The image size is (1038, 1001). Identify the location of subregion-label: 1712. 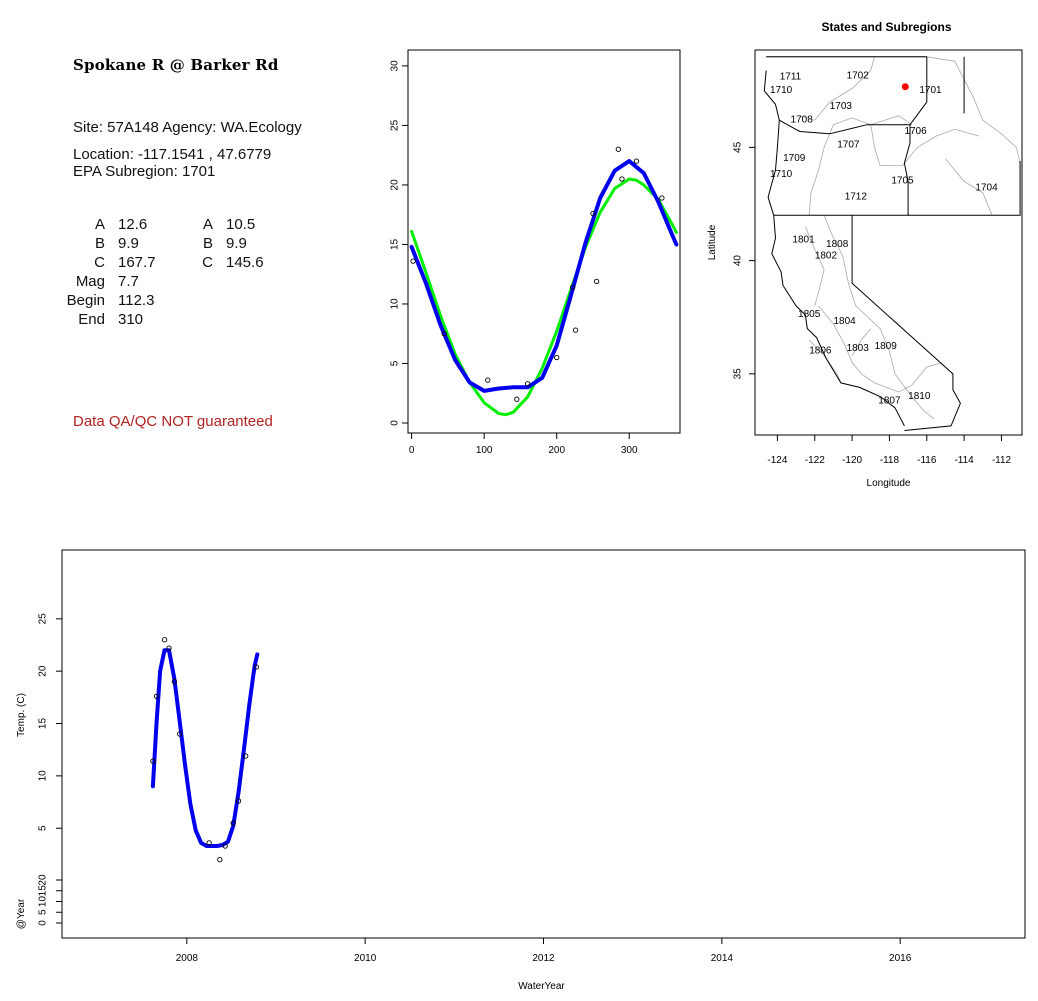
(856, 196).